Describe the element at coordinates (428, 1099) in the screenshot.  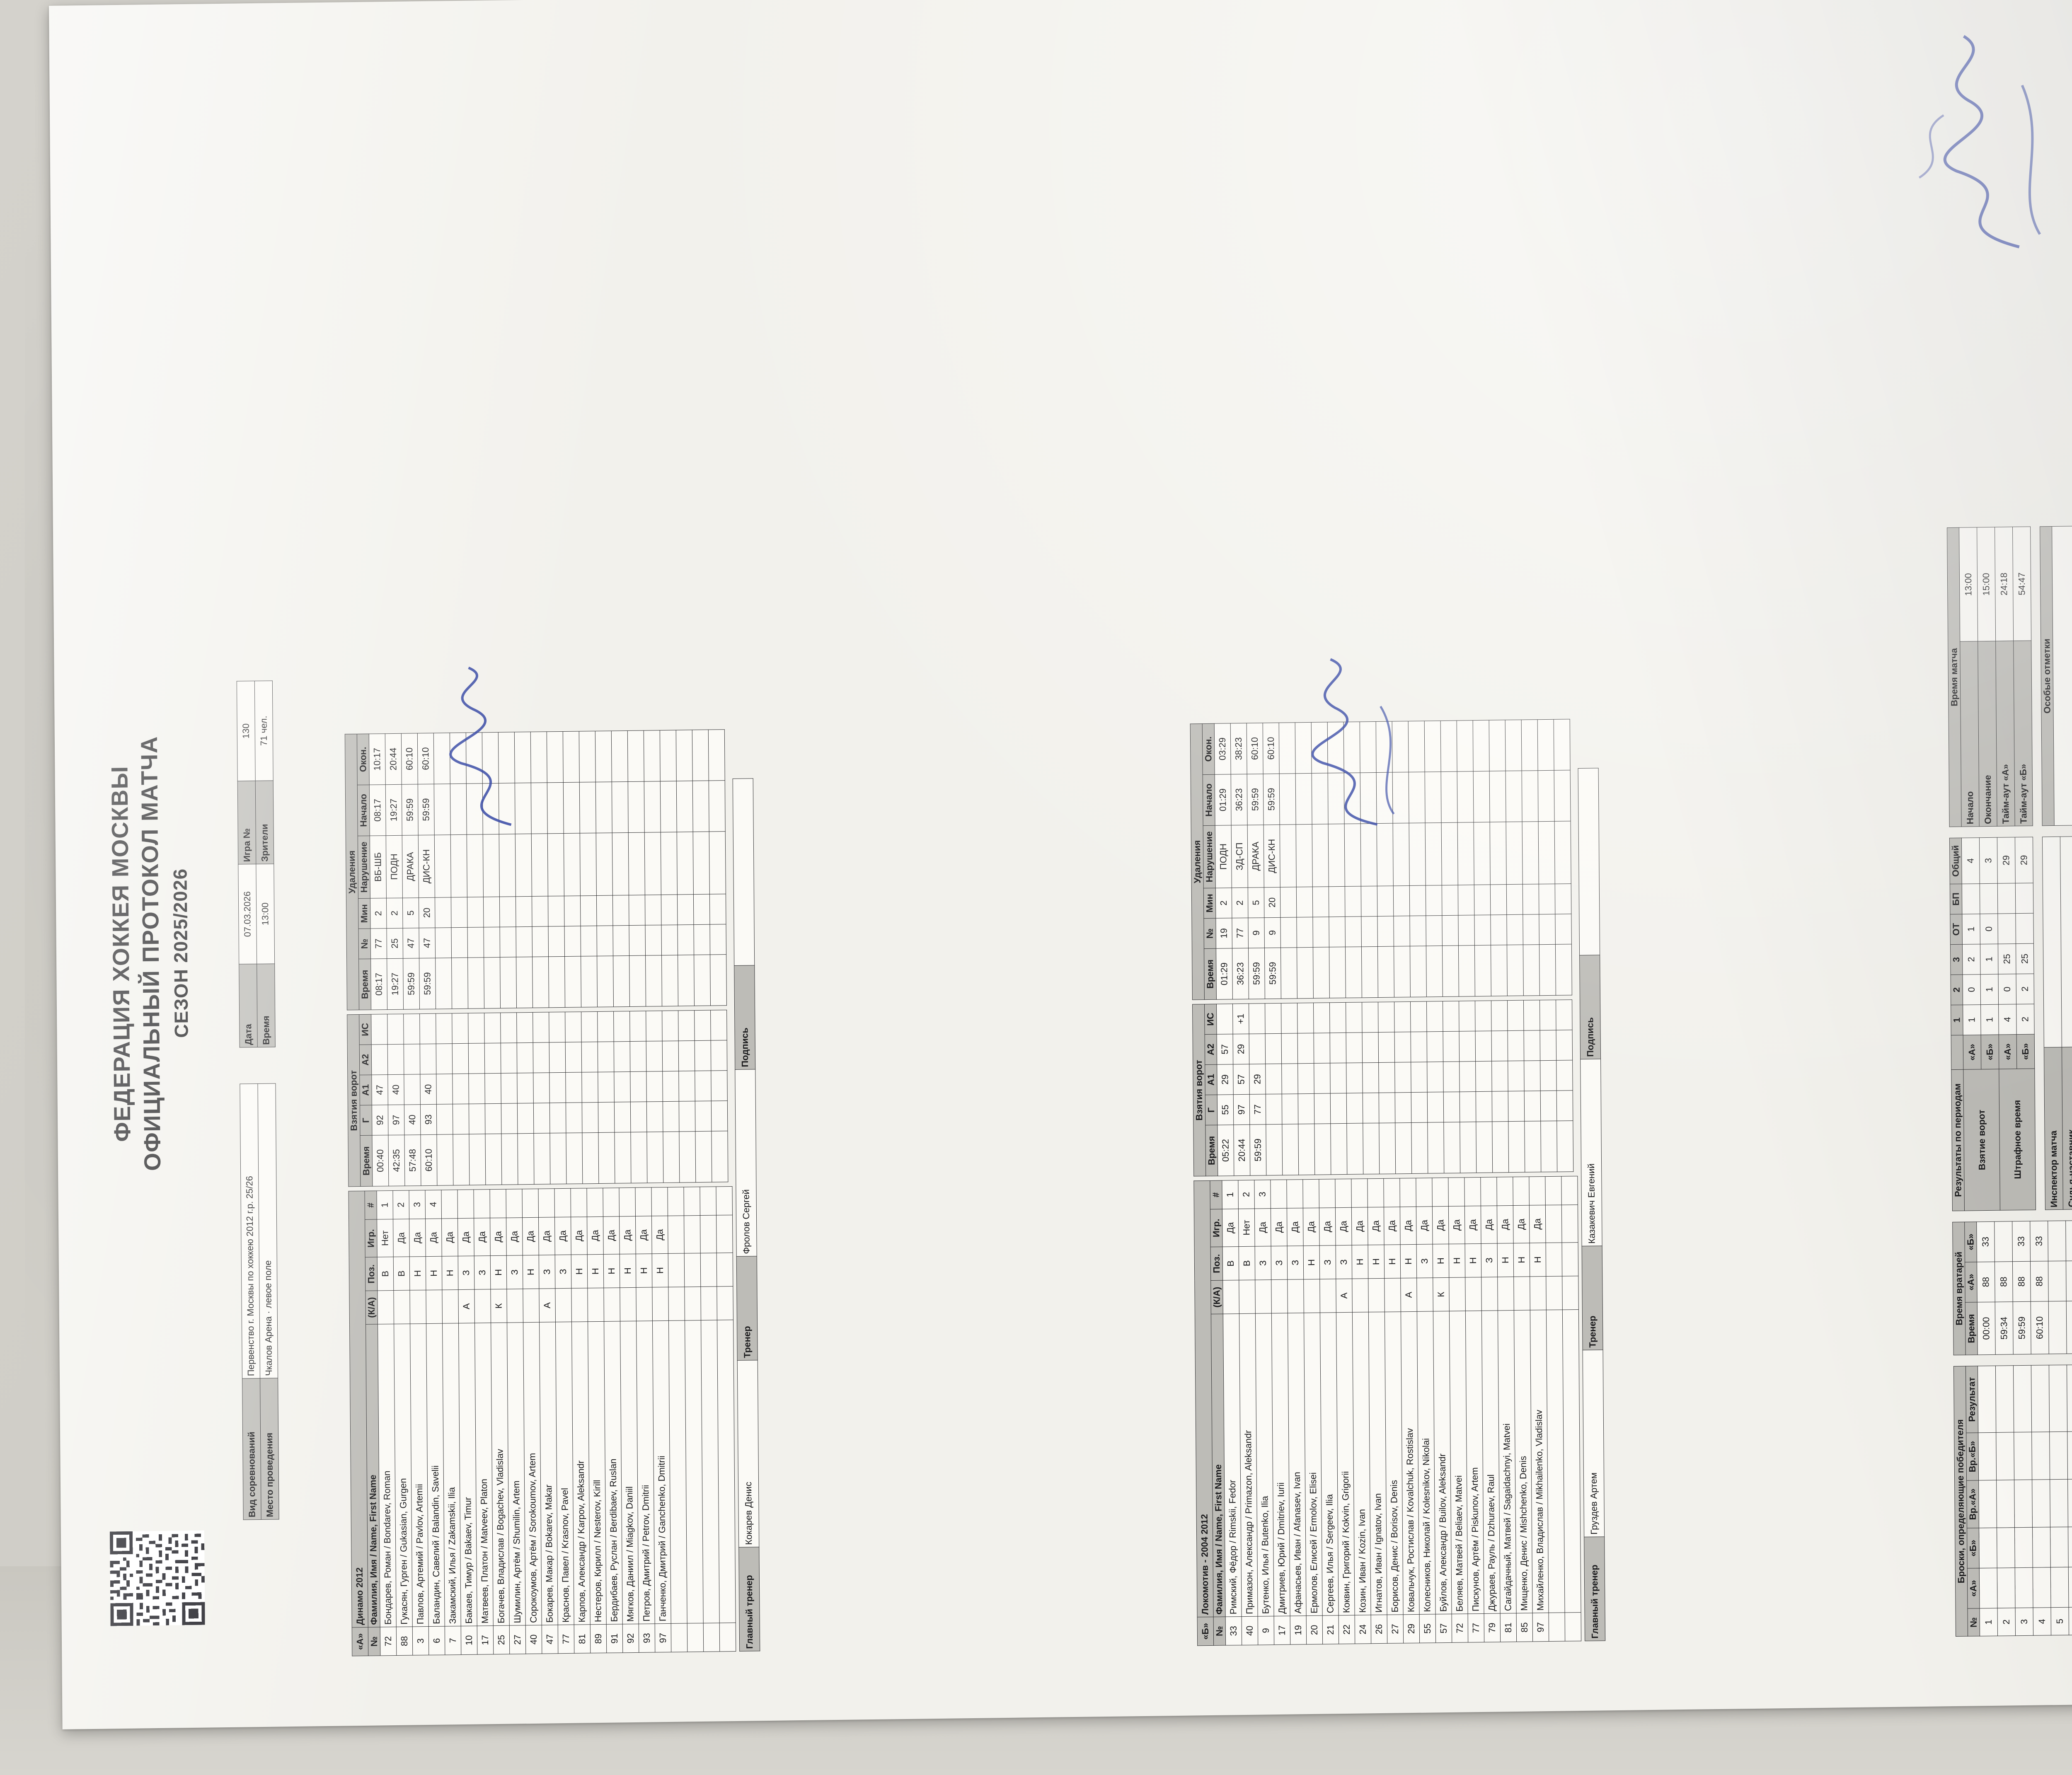
I see `table-row: 60:10 93 40` at that location.